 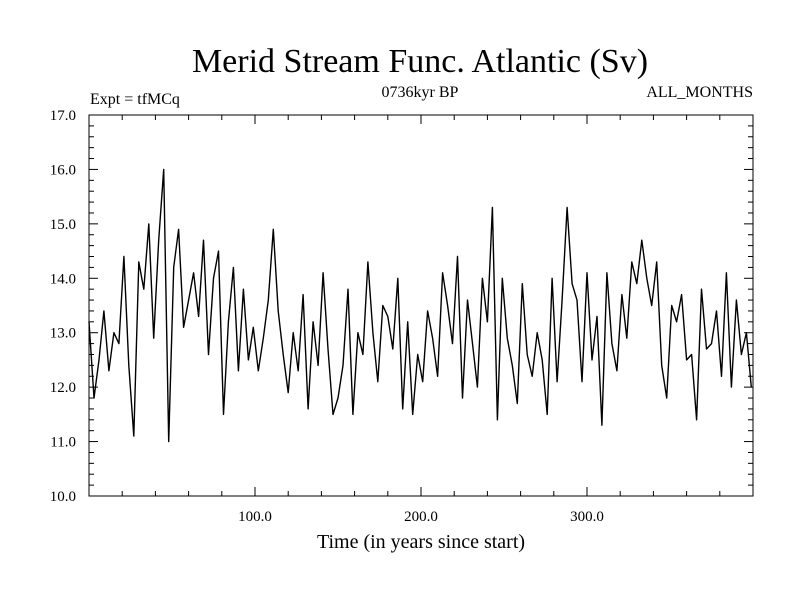 I want to click on x-tick-label: 300.0, so click(x=587, y=517).